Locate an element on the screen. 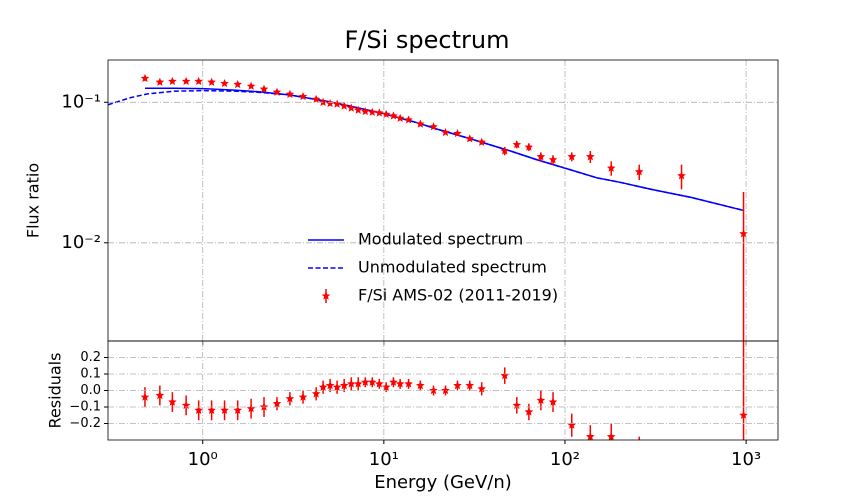 This screenshot has width=864, height=504. y-tick-label: 10⁻² is located at coordinates (81, 242).